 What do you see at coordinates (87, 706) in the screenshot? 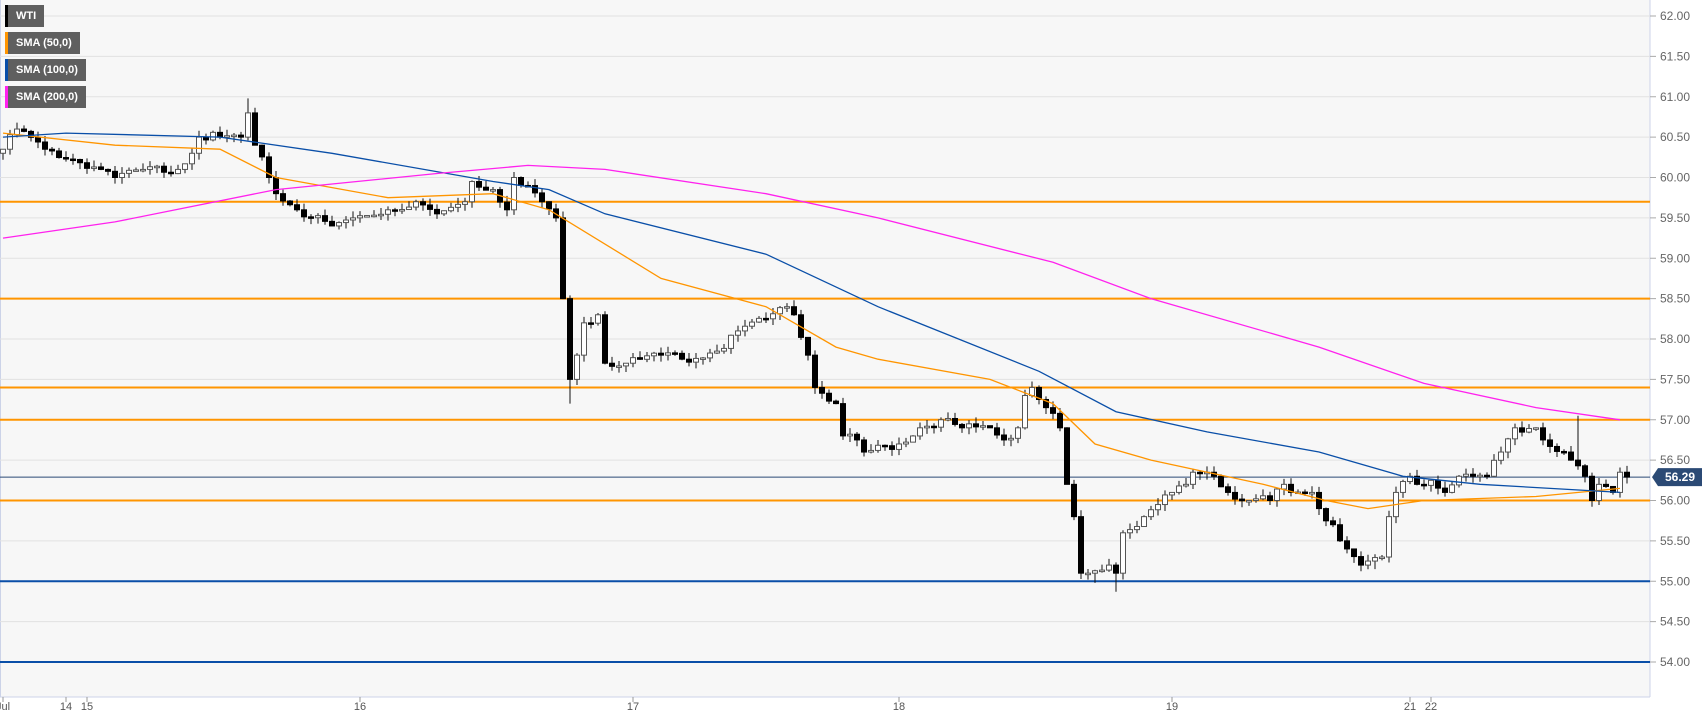
I see `x-tick-label: 15` at bounding box center [87, 706].